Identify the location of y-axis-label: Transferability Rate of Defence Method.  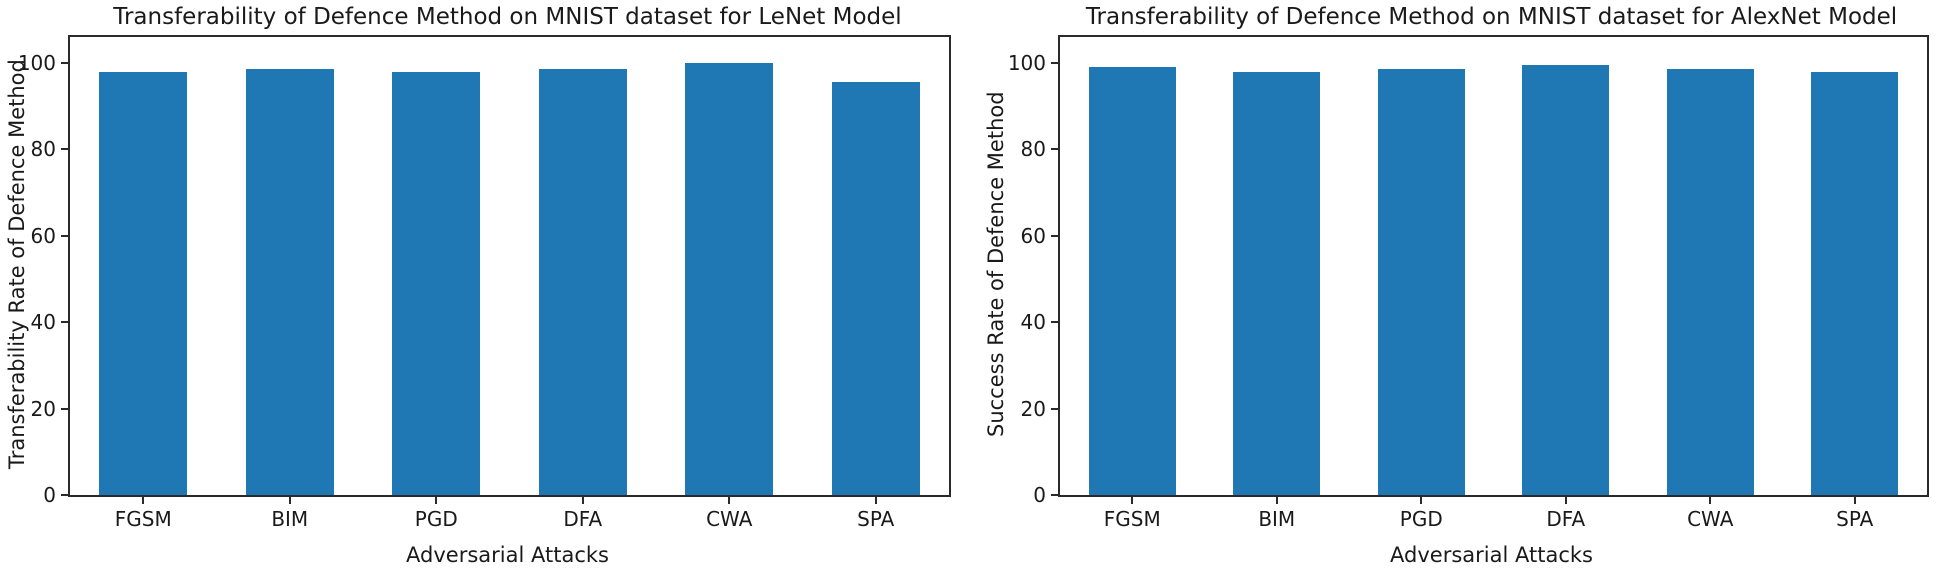
(17, 264).